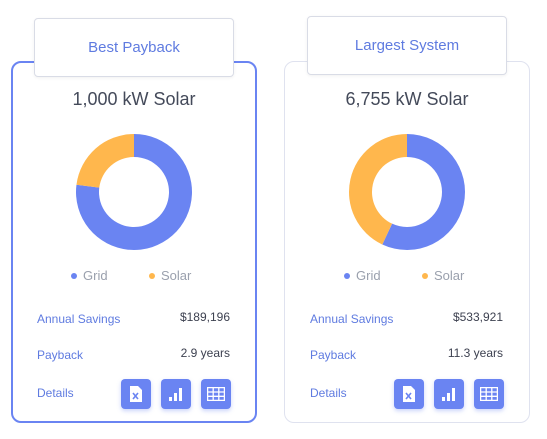 The image size is (547, 439). Describe the element at coordinates (407, 99) in the screenshot. I see `system-title: 6,755 kW Solar` at that location.